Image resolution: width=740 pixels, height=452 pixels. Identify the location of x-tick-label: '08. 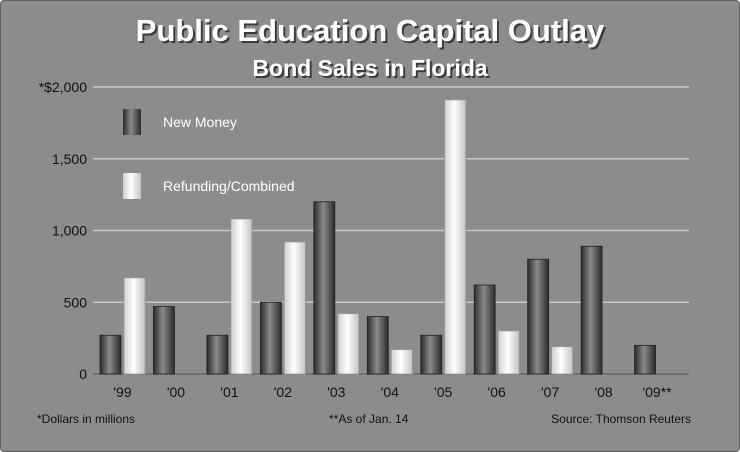
(603, 392).